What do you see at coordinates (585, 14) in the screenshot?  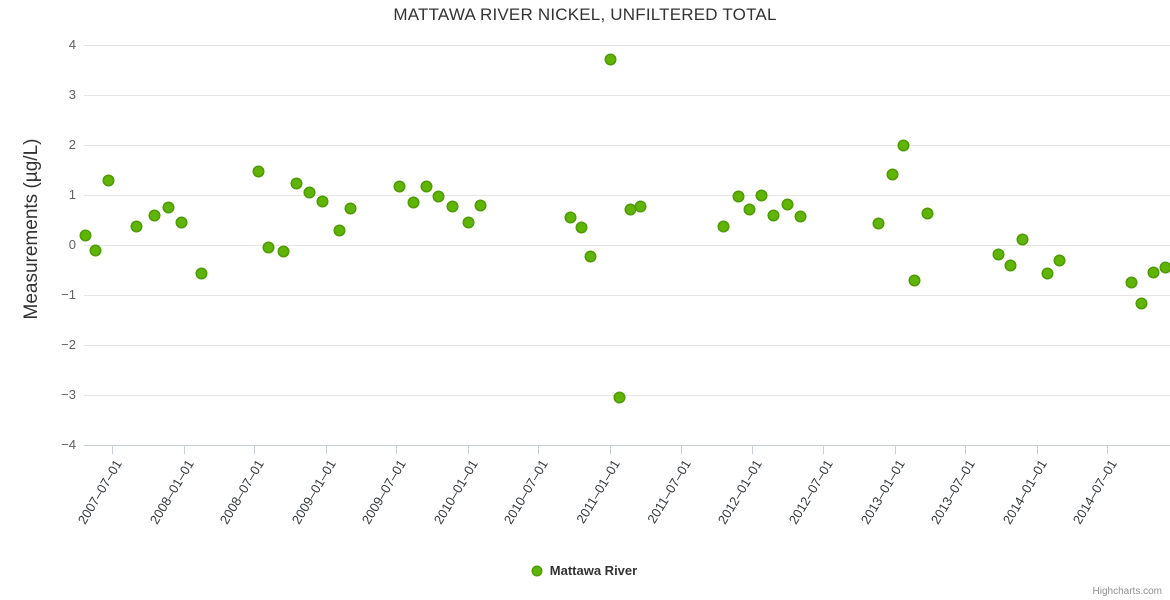 I see `chart-title: MATTAWA RIVER NICKEL, UNFILTERED TOTAL` at bounding box center [585, 14].